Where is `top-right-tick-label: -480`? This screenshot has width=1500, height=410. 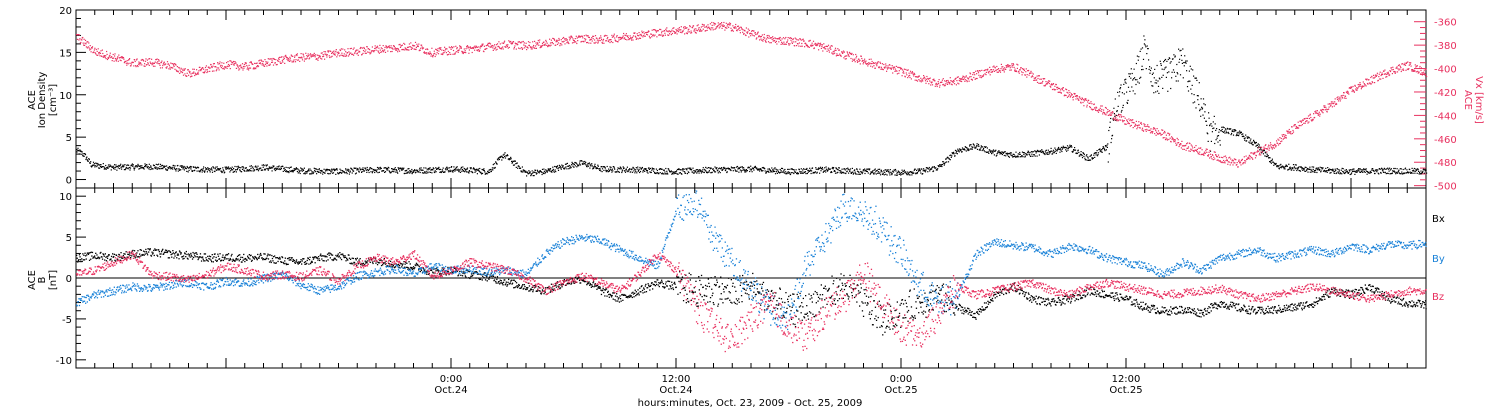
top-right-tick-label: -480 is located at coordinates (1445, 163).